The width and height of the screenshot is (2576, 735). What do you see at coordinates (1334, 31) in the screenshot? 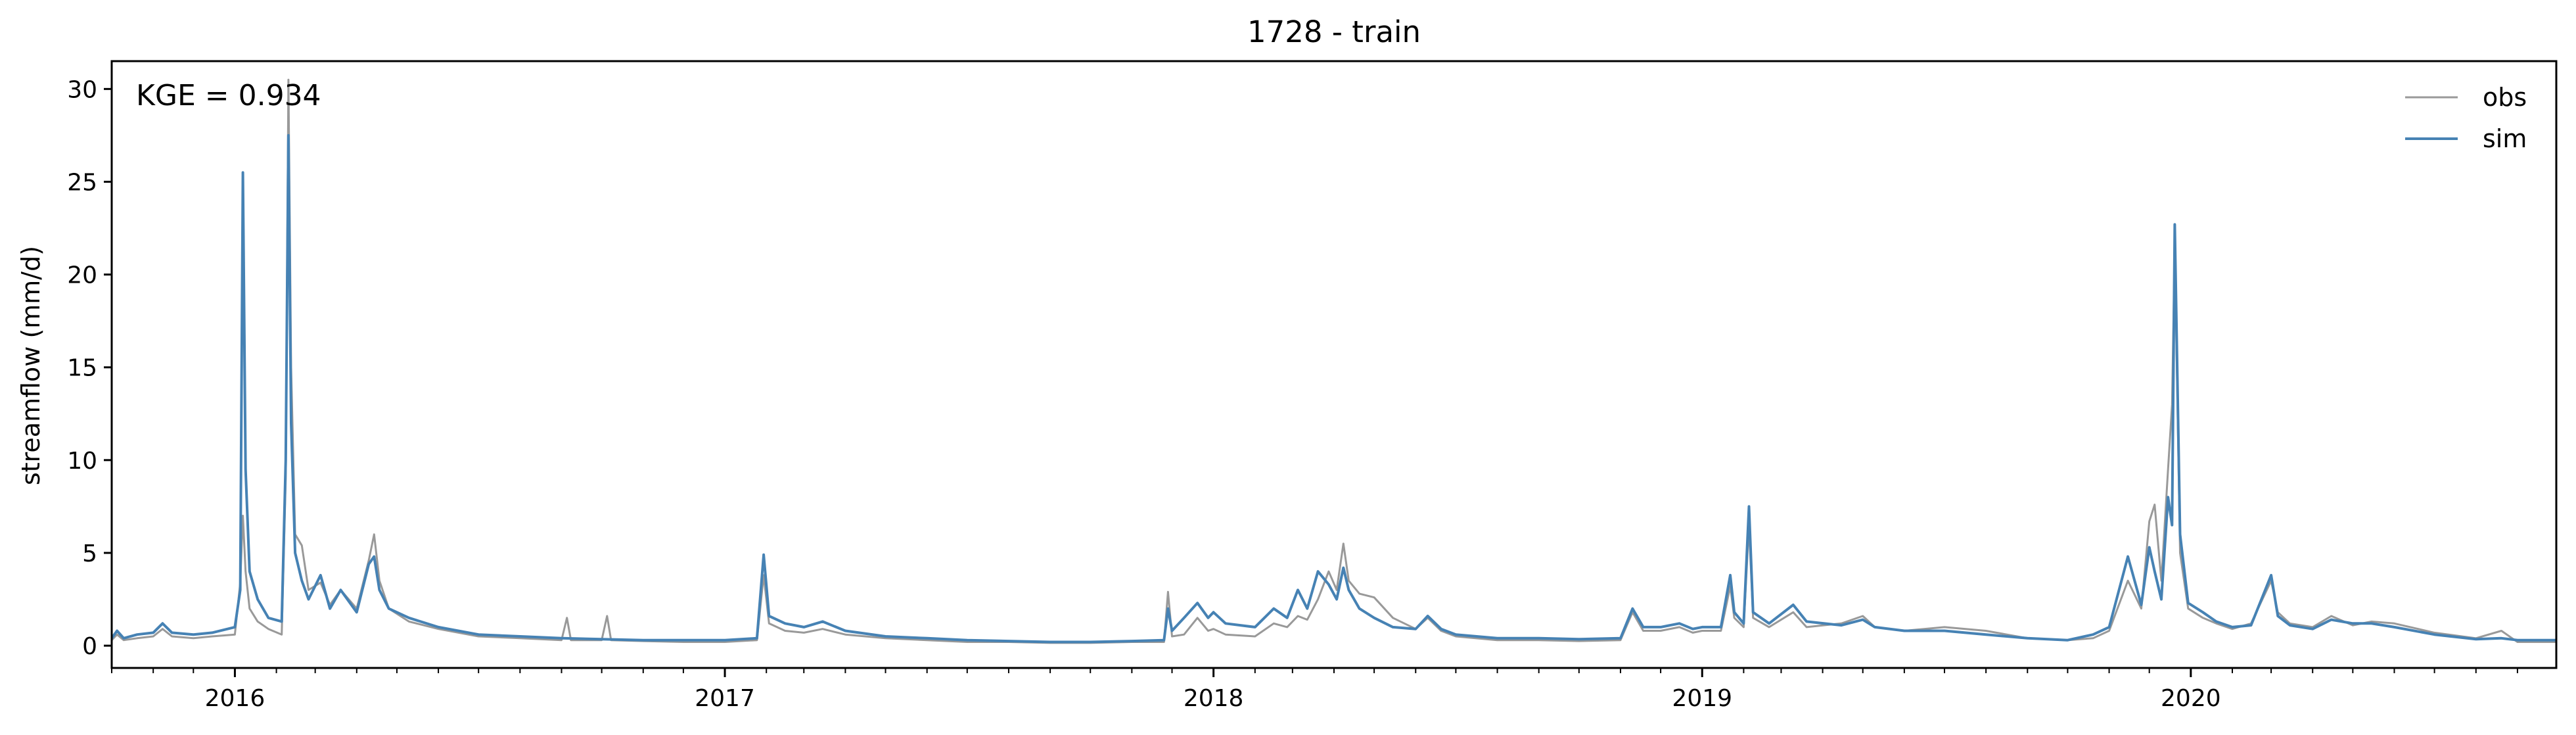
I see `chart-title: 1728 - train` at bounding box center [1334, 31].